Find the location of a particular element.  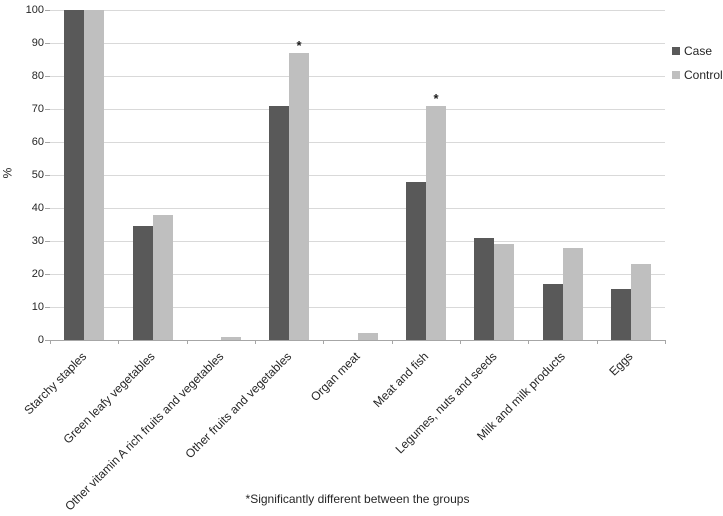

y-tick-label-60: 60 is located at coordinates (37, 142).